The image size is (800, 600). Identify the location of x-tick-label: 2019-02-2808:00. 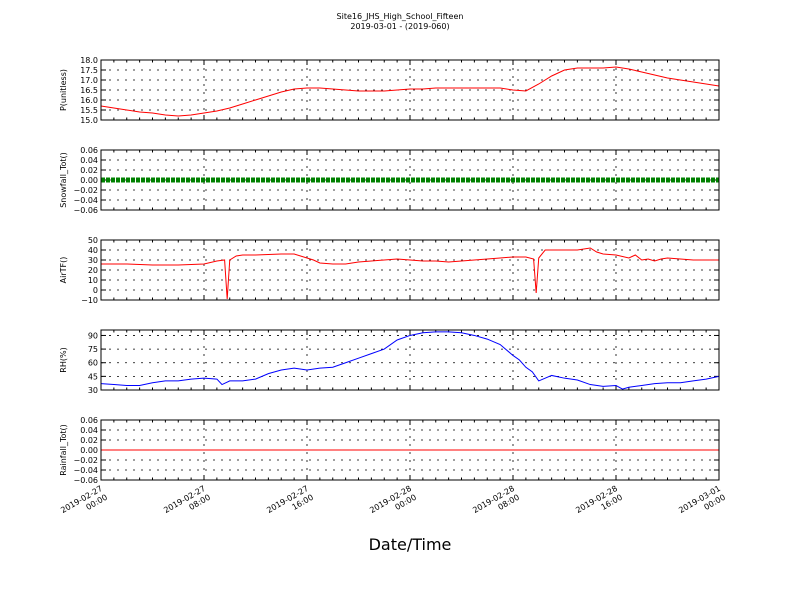
(496, 504).